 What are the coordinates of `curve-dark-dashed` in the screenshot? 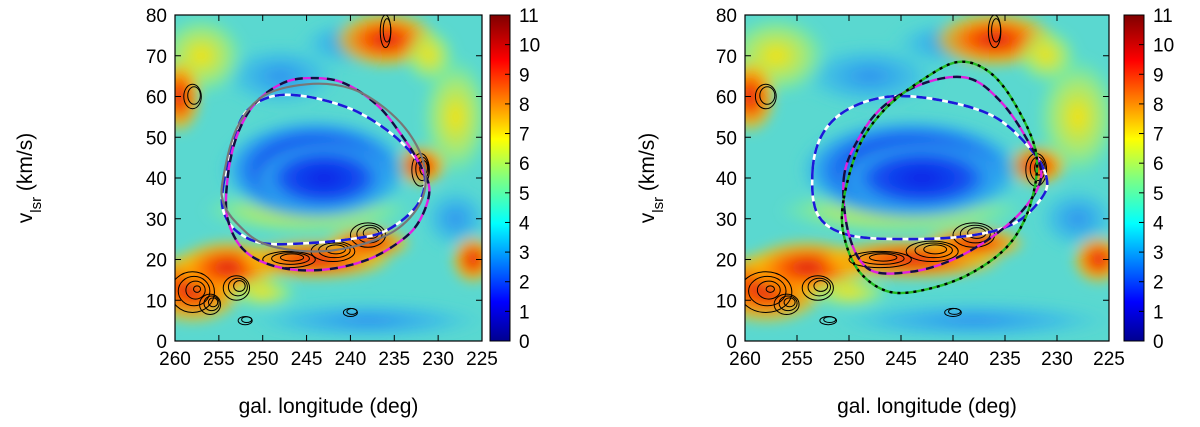 It's located at (942, 175).